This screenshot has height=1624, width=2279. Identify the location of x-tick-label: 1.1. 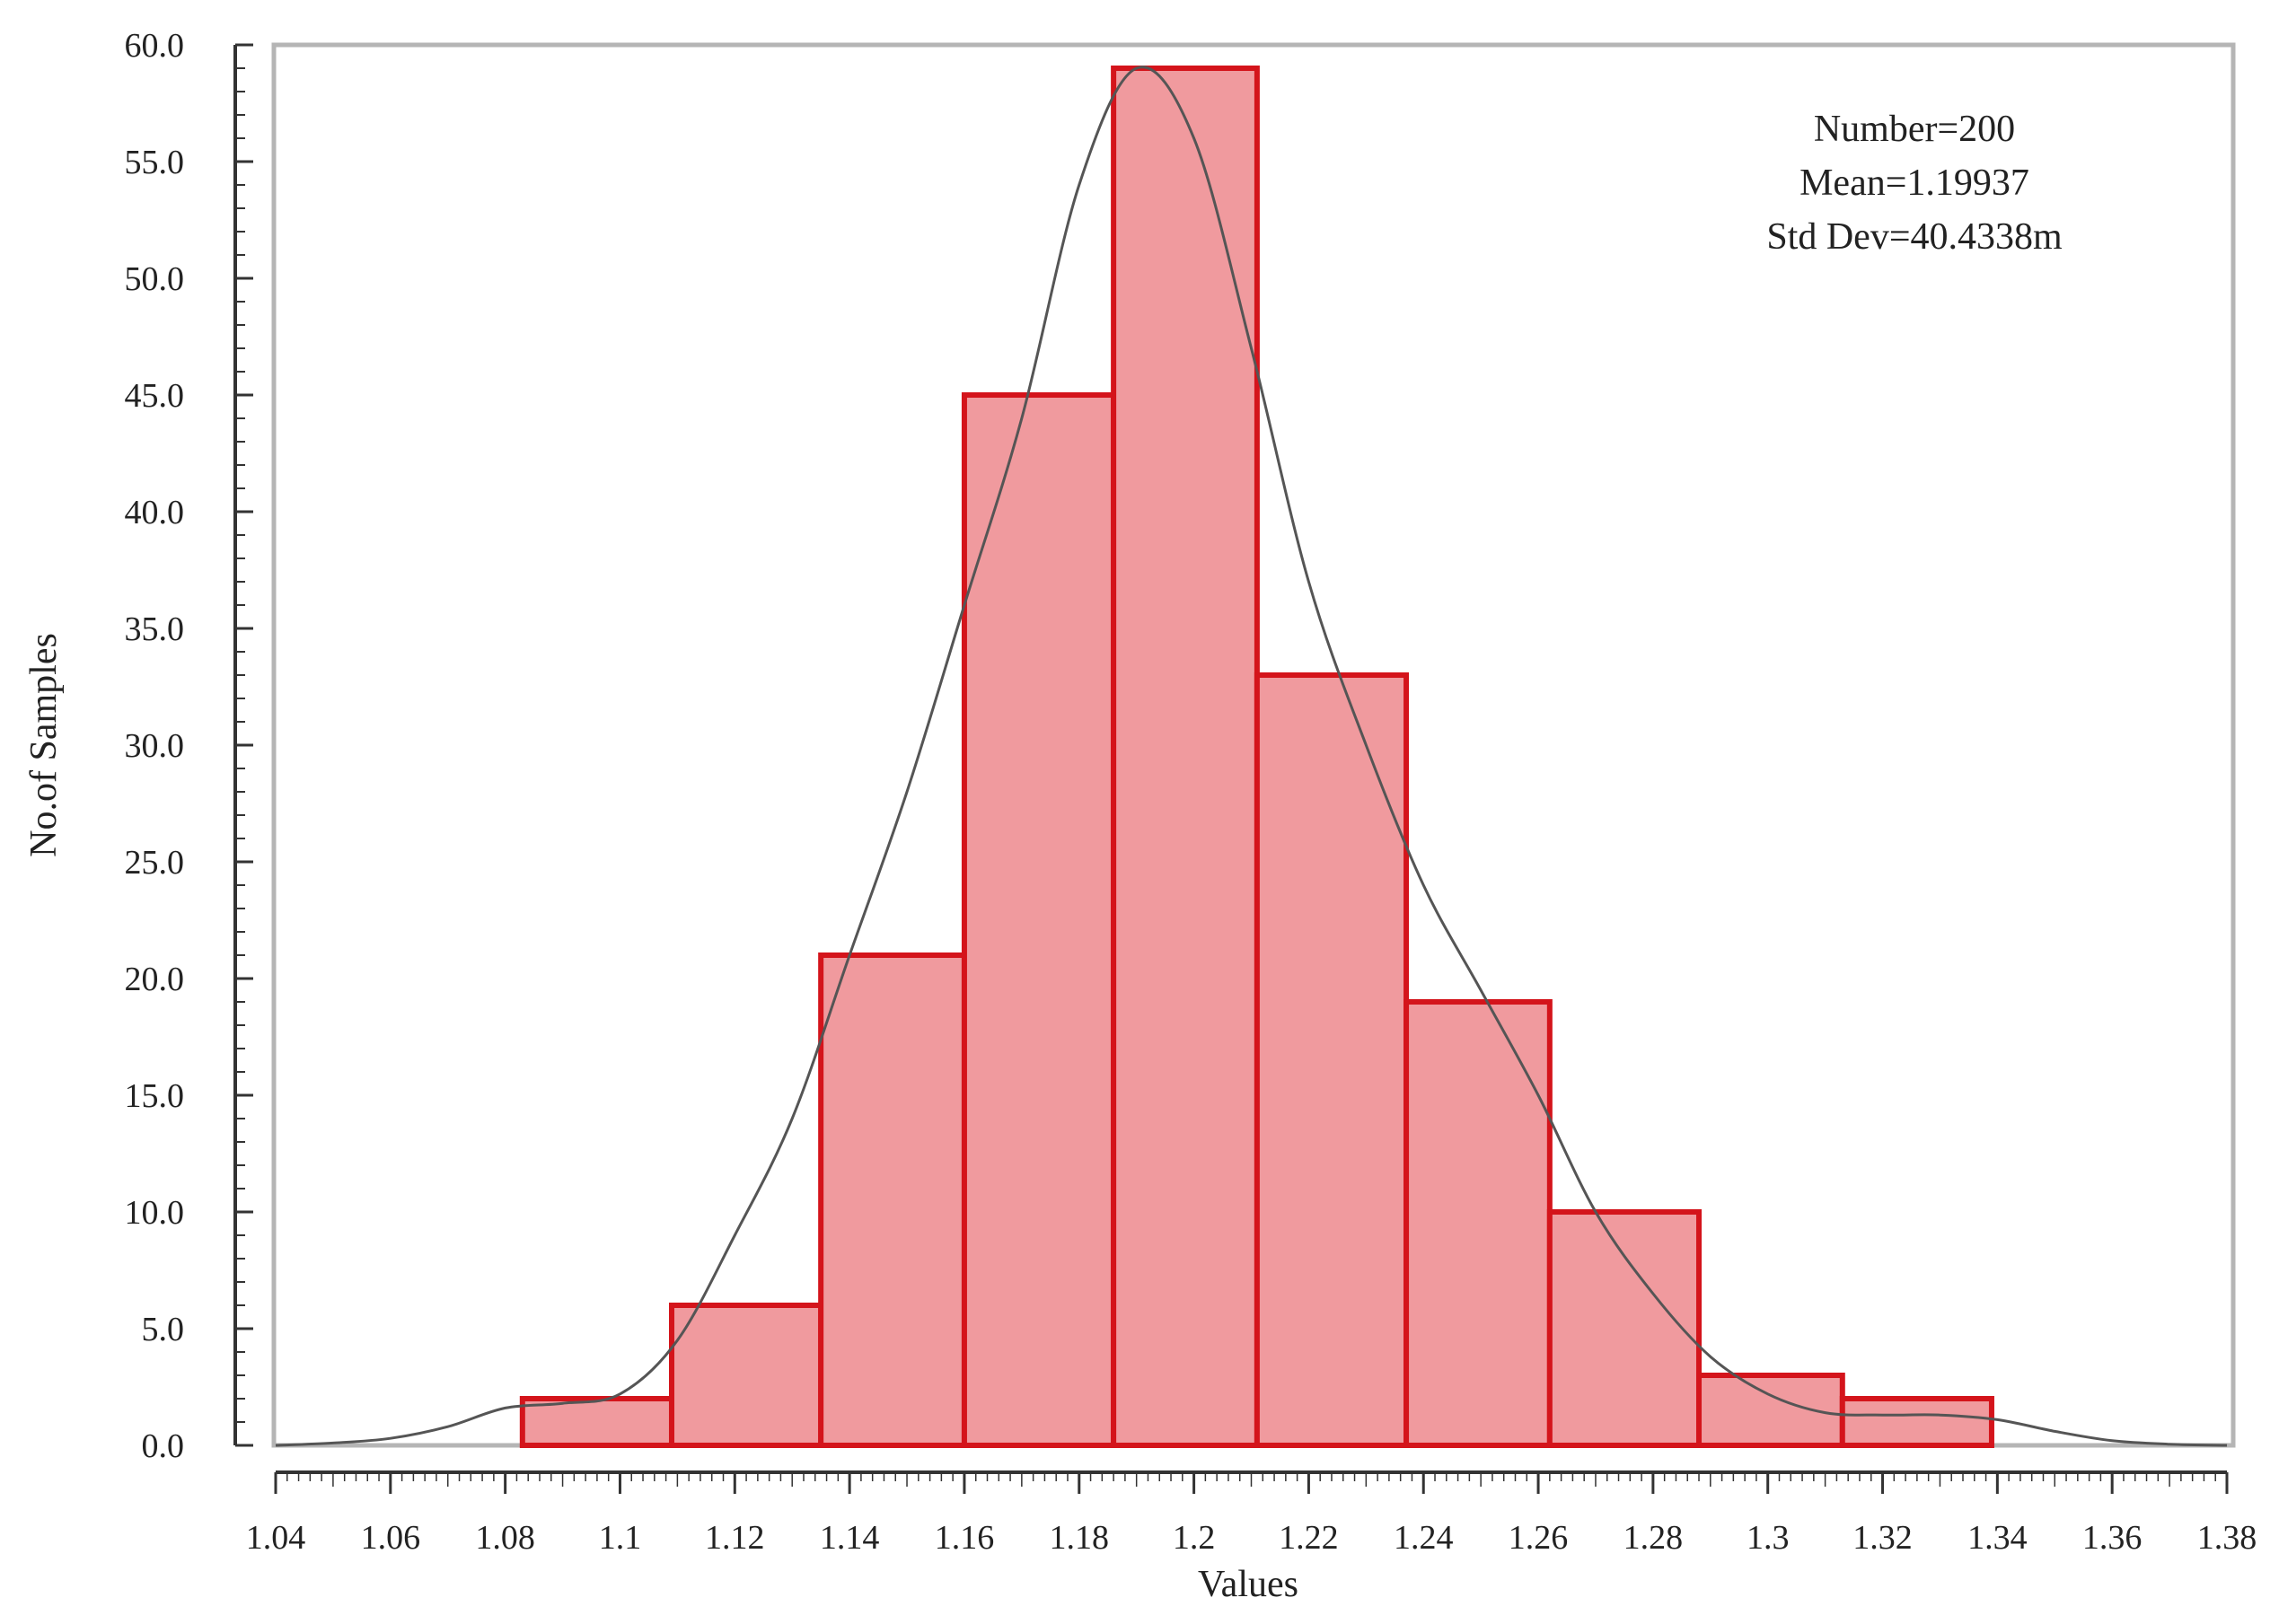
(620, 1538).